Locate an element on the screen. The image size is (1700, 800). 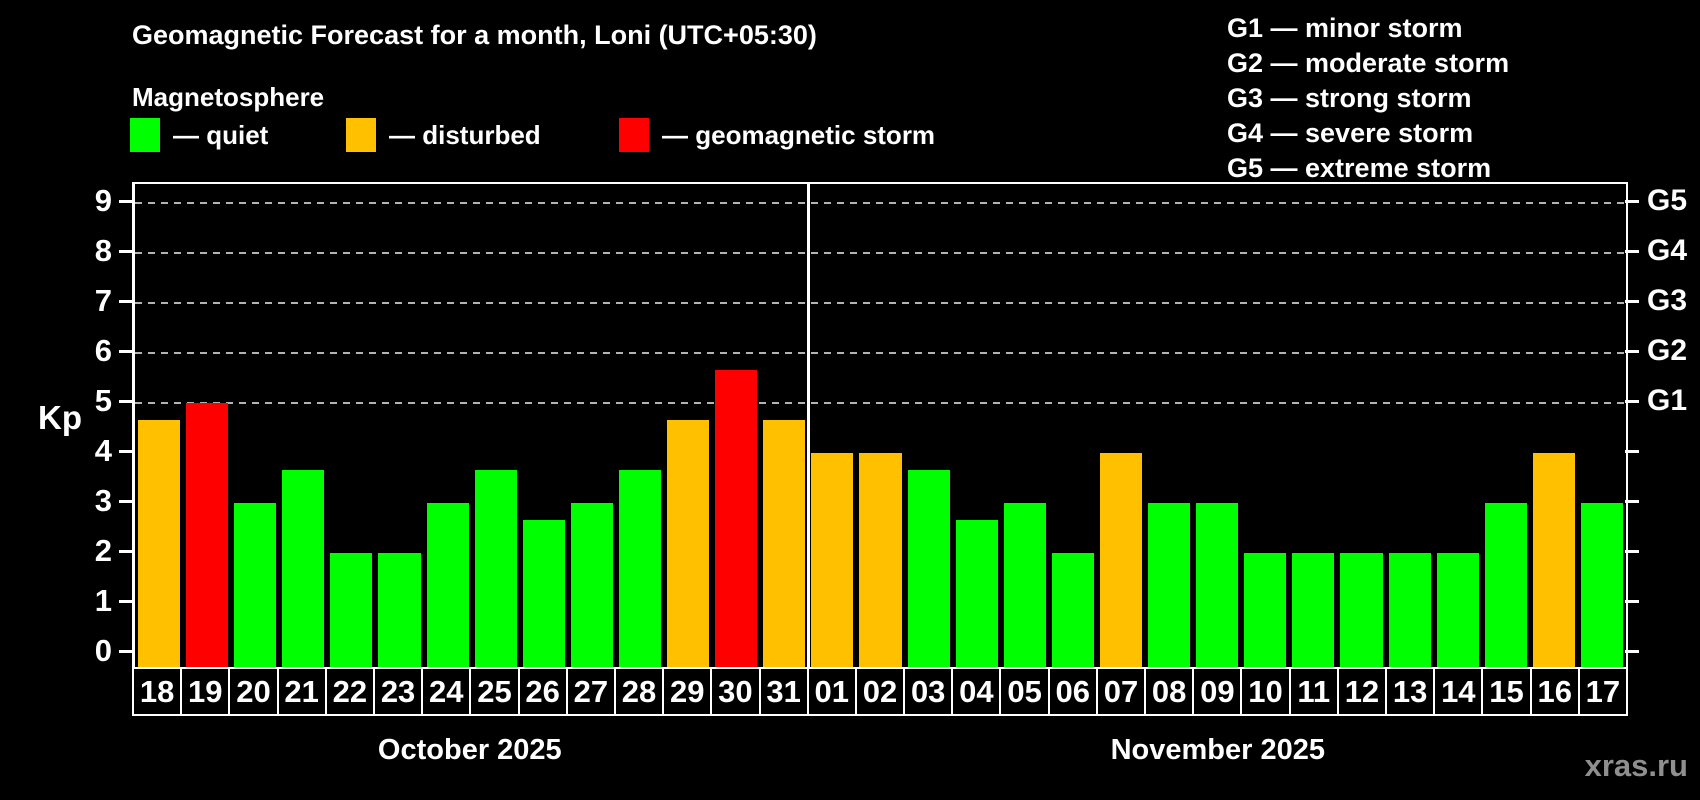
y-axis-label-9: 9 is located at coordinates (103, 200).